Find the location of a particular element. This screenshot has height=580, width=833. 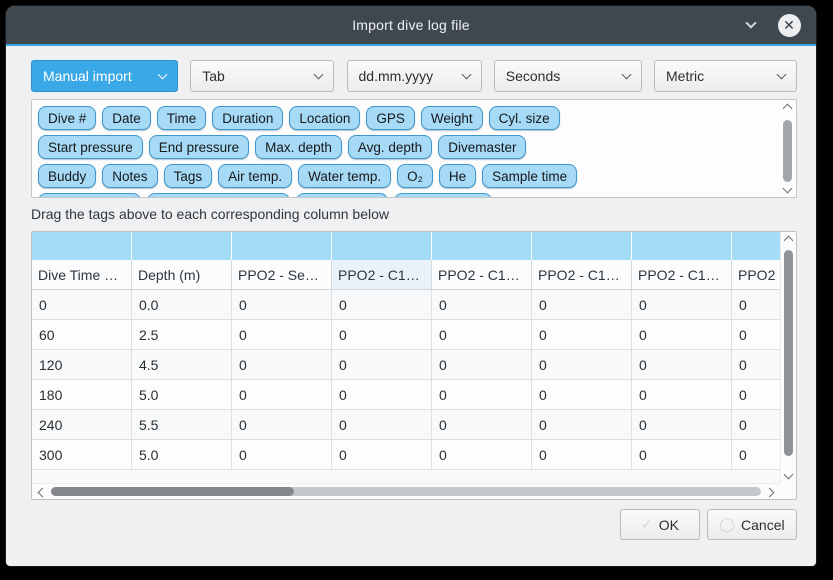

dialog-button-row: ✓ OK ◯ Cancel is located at coordinates (414, 524).